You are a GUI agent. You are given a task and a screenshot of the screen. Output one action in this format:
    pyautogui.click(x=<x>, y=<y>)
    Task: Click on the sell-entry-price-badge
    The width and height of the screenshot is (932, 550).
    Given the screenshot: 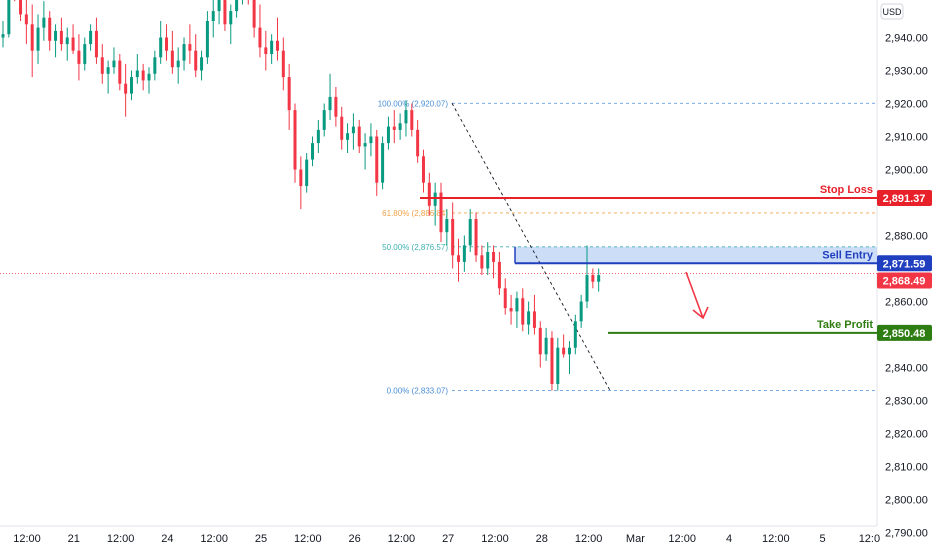 What is the action you would take?
    pyautogui.click(x=904, y=263)
    